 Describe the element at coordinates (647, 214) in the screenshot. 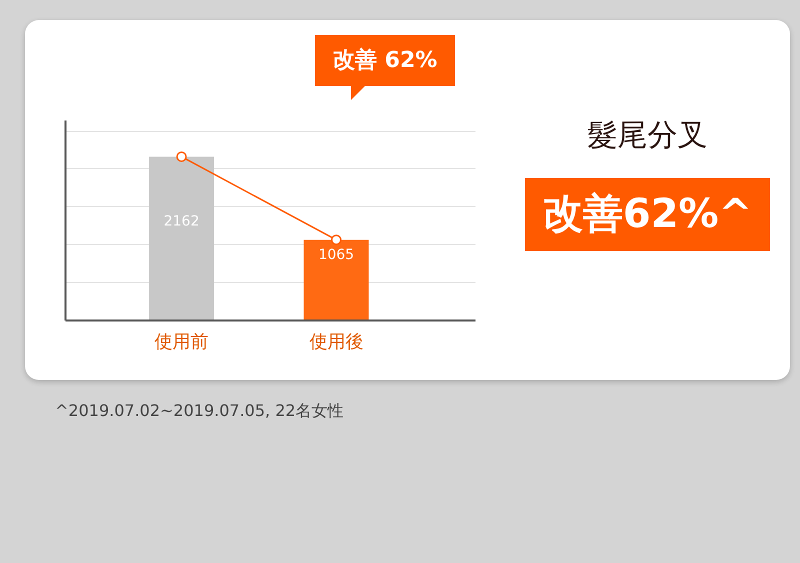

I see `text: 改善62%^` at that location.